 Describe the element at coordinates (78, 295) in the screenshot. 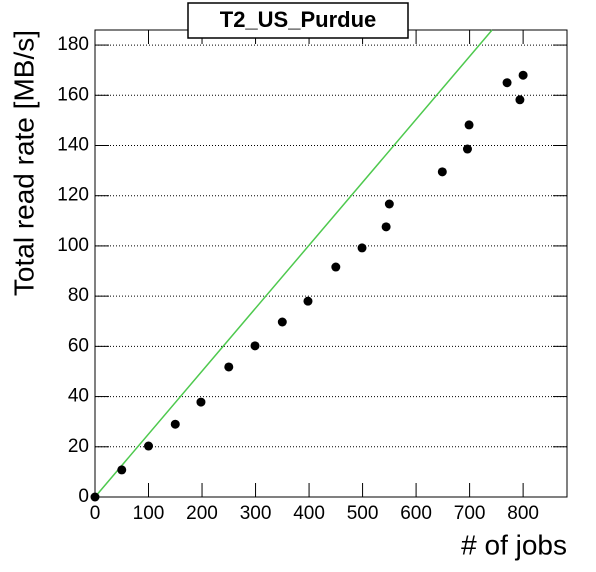

I see `y-tick-label: 80` at that location.